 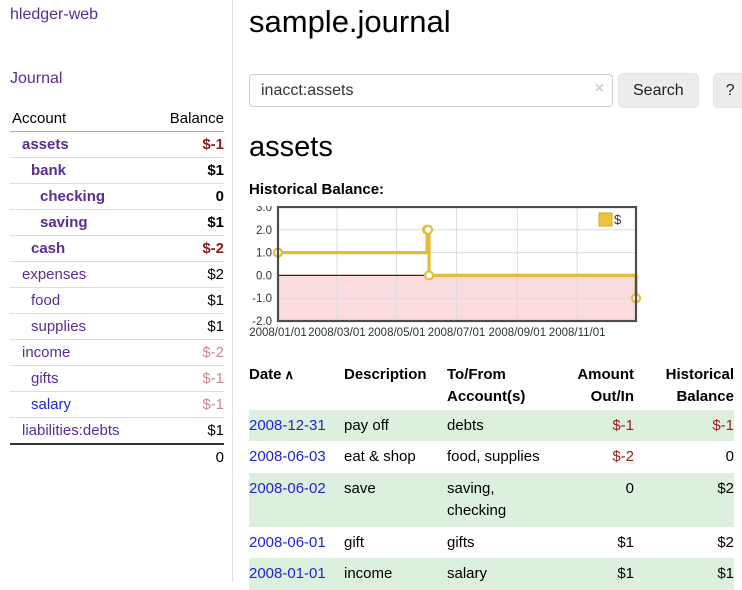 I want to click on sort-ascending-icon: ∧, so click(x=289, y=374).